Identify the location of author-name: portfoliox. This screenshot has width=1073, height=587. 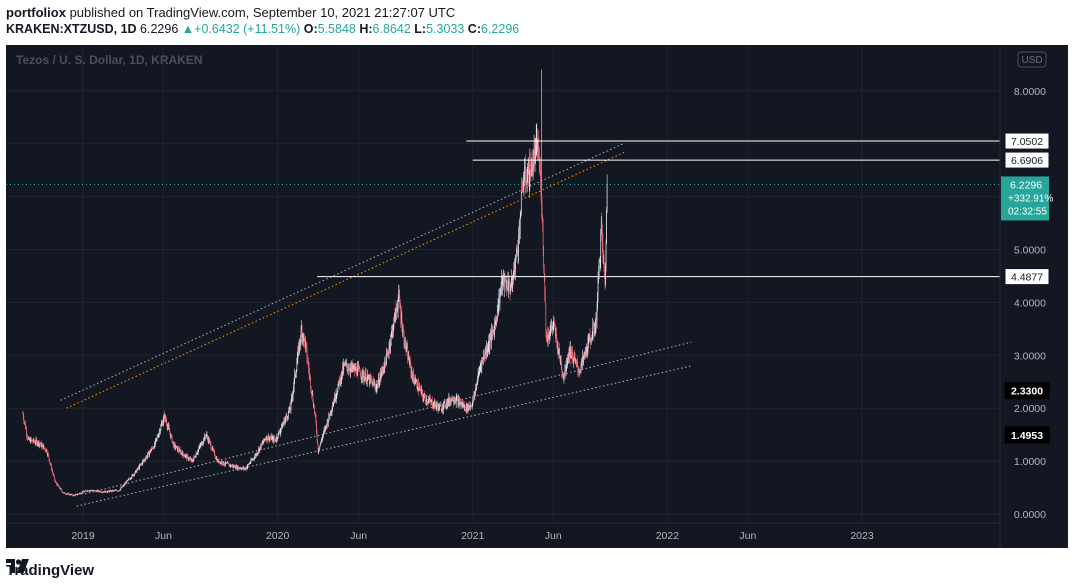
(36, 12).